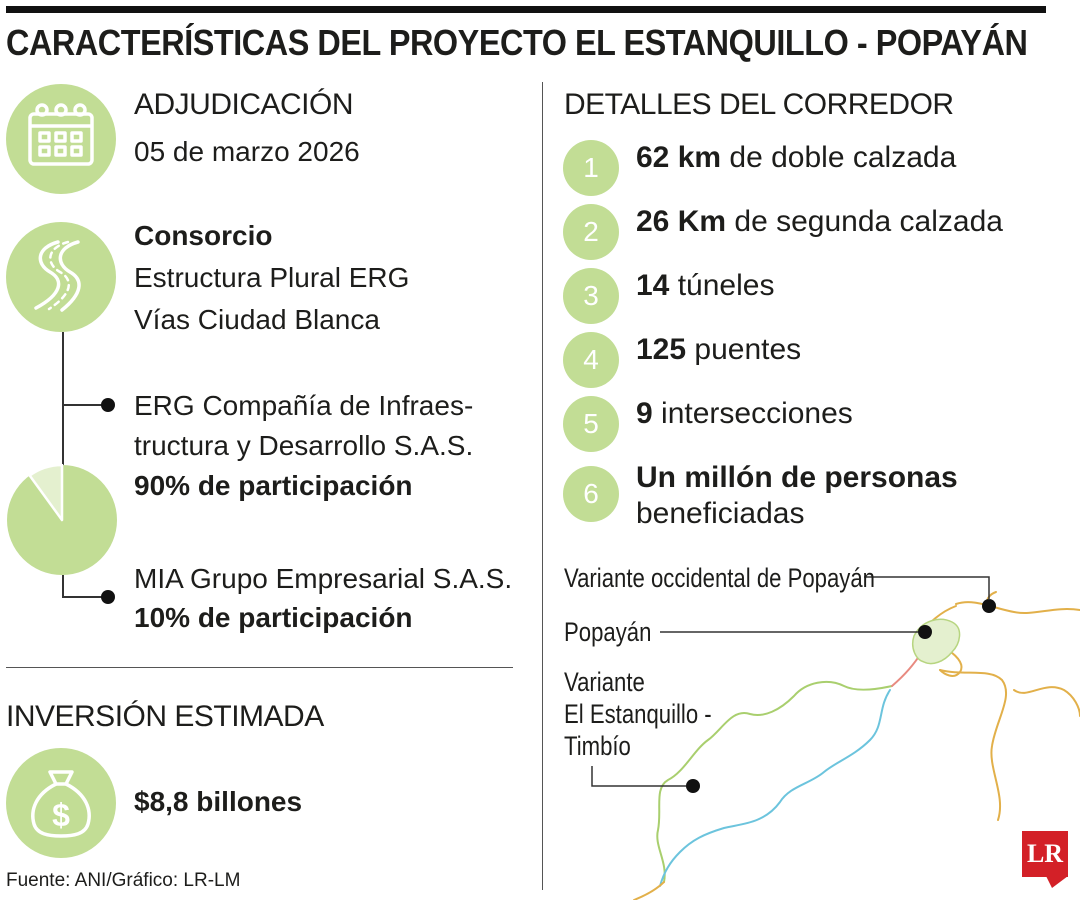  I want to click on road-icon, so click(57, 276).